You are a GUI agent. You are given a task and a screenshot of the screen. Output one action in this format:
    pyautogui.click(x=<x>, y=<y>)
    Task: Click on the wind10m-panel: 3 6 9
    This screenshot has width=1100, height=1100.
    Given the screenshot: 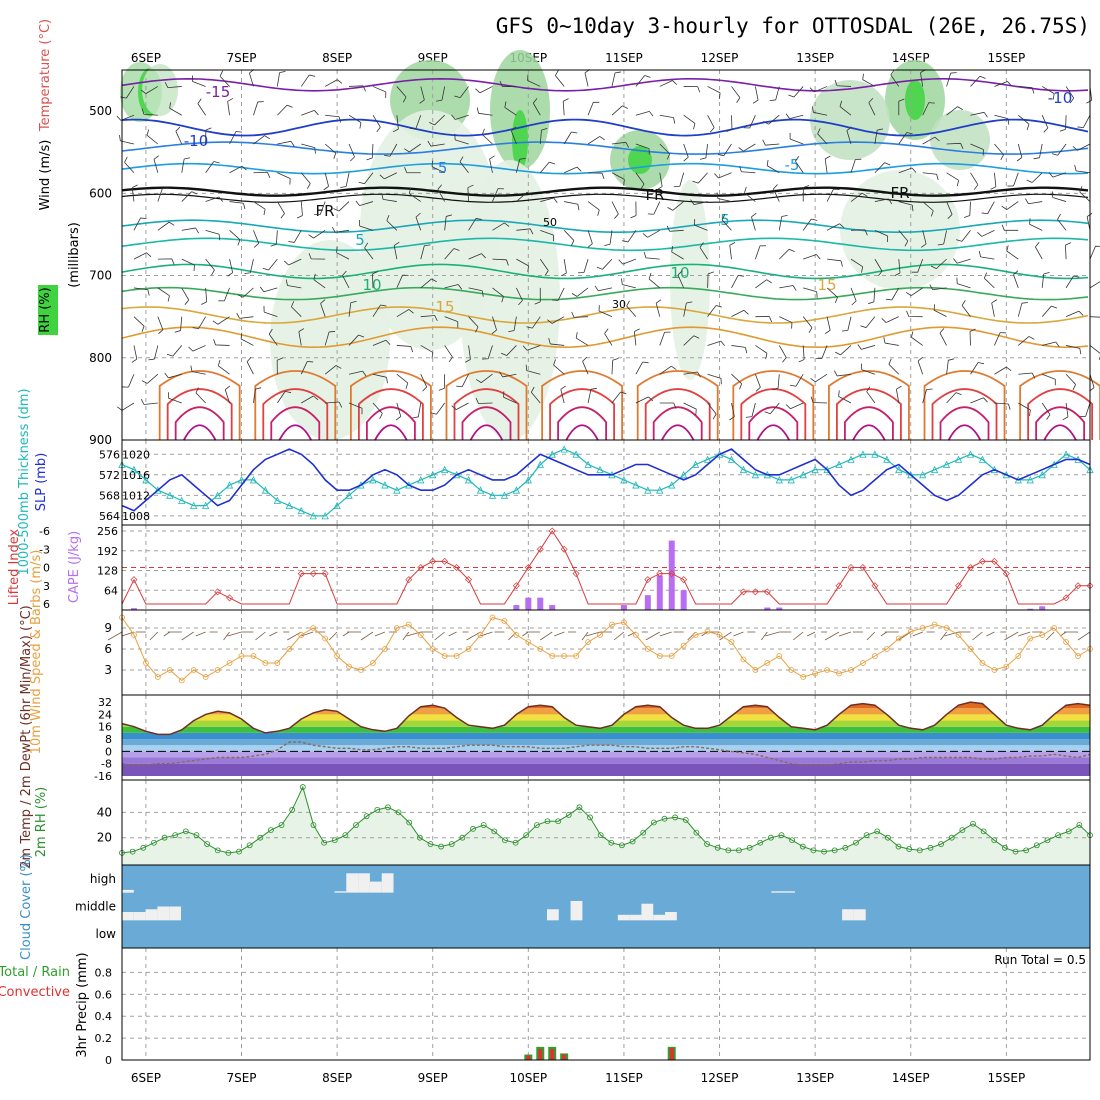 What is the action you would take?
    pyautogui.click(x=598, y=652)
    